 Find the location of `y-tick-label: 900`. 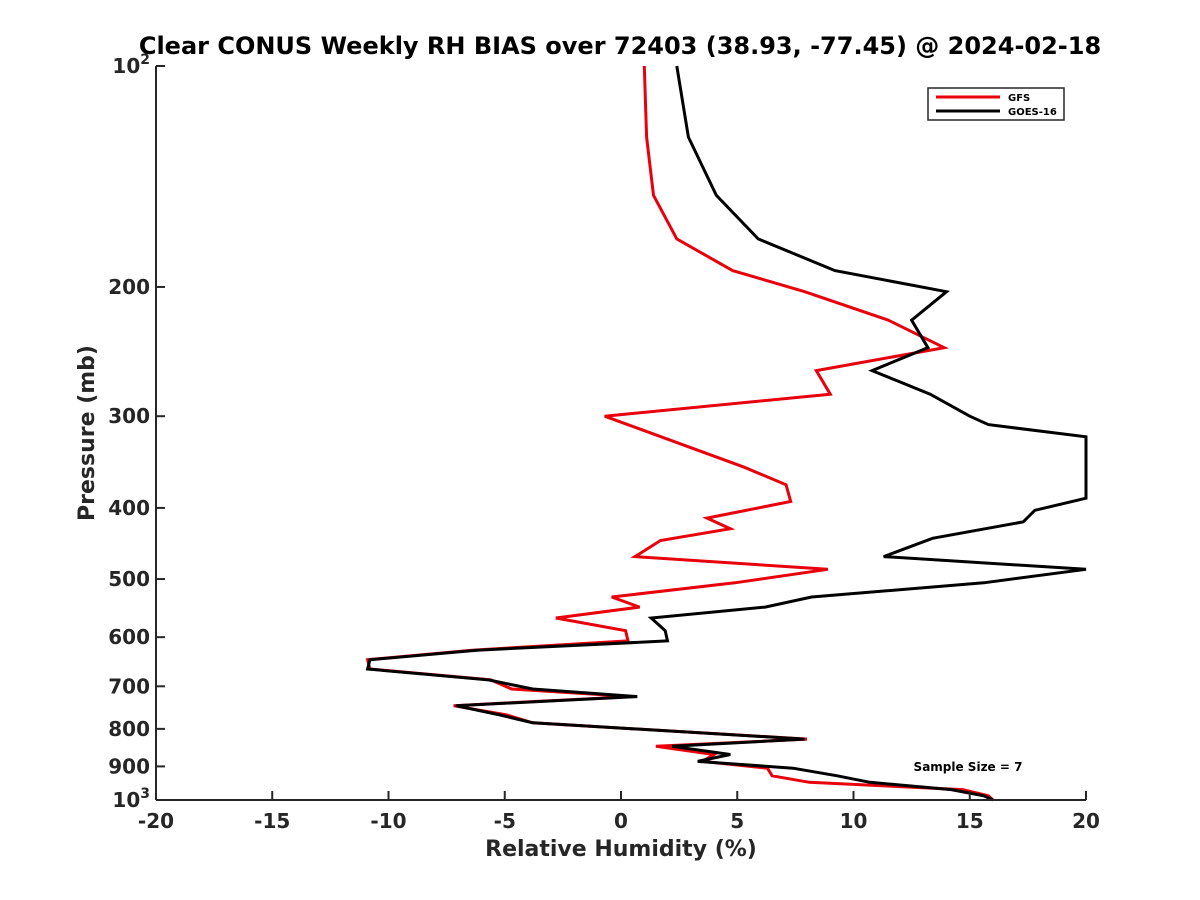

y-tick-label: 900 is located at coordinates (129, 766).